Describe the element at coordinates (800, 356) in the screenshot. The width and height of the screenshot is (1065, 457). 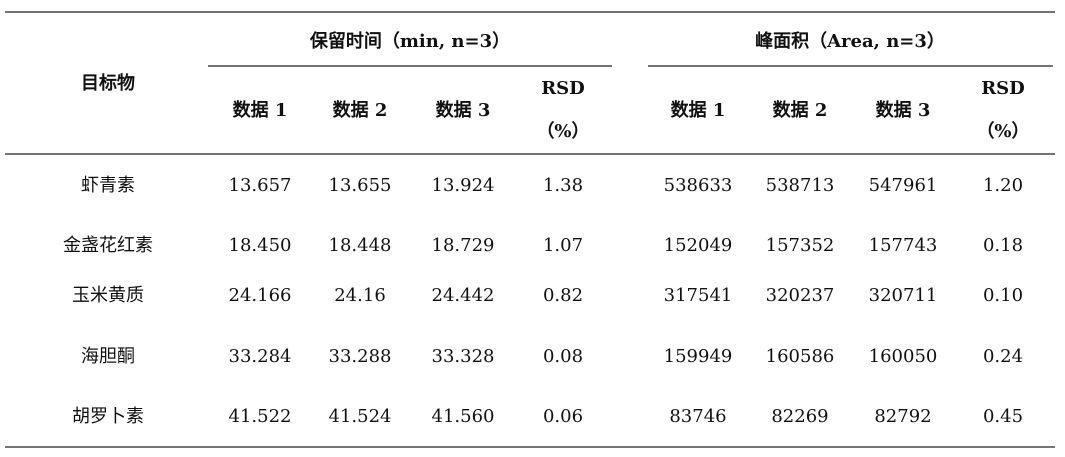
I see `cell: 160586` at that location.